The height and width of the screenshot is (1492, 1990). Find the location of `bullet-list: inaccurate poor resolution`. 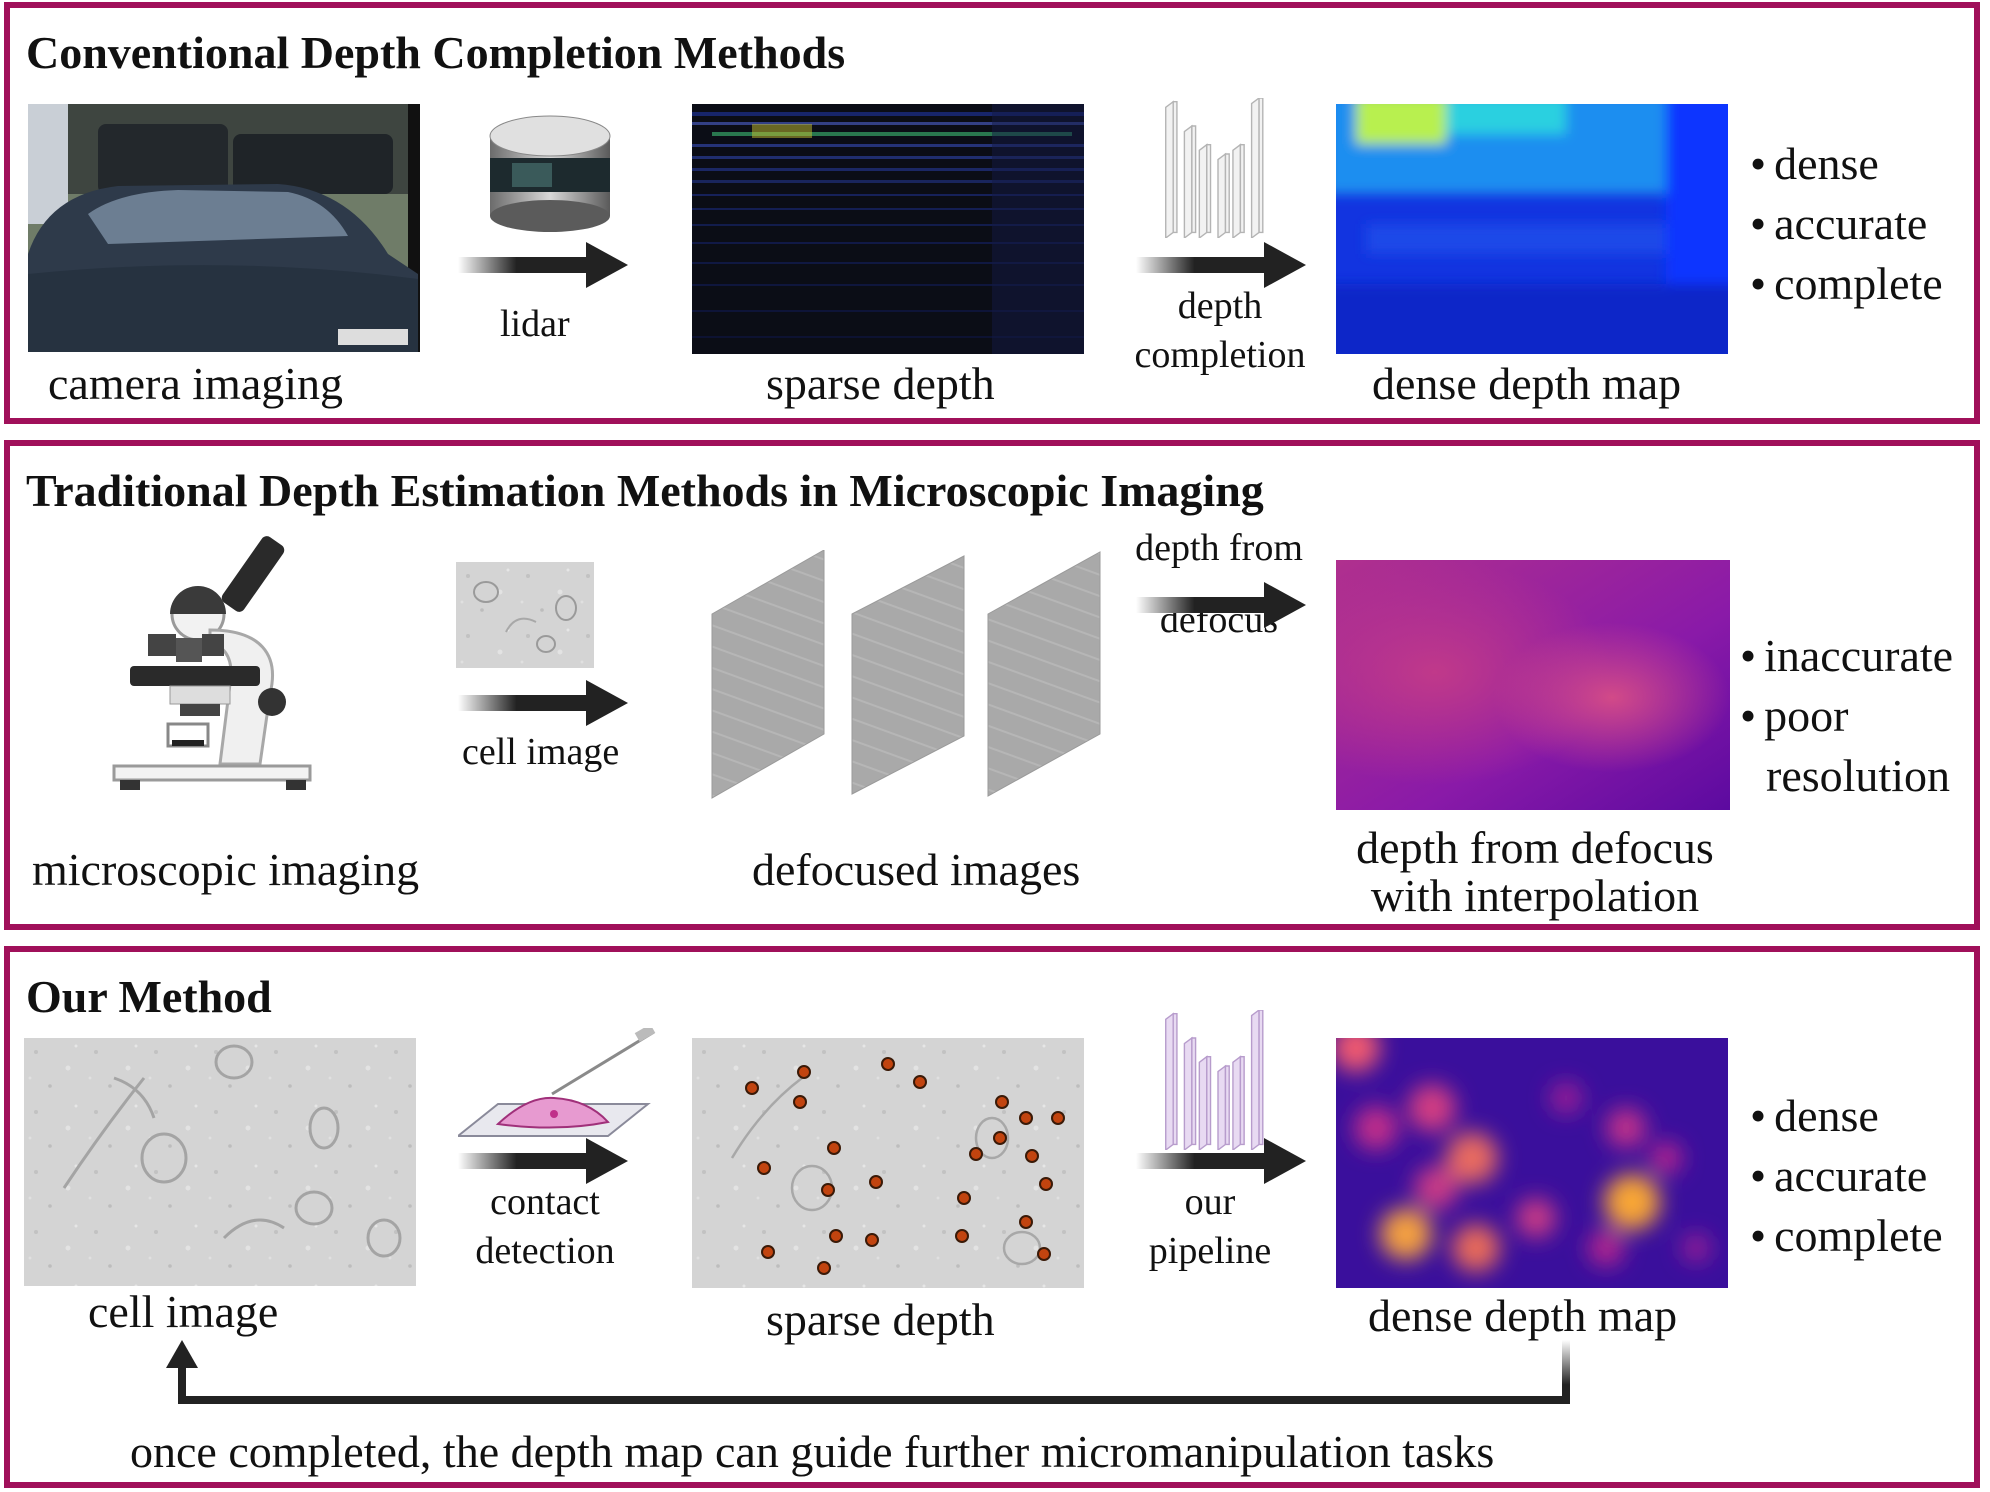

bullet-list: inaccurate poor resolution is located at coordinates (1846, 716).